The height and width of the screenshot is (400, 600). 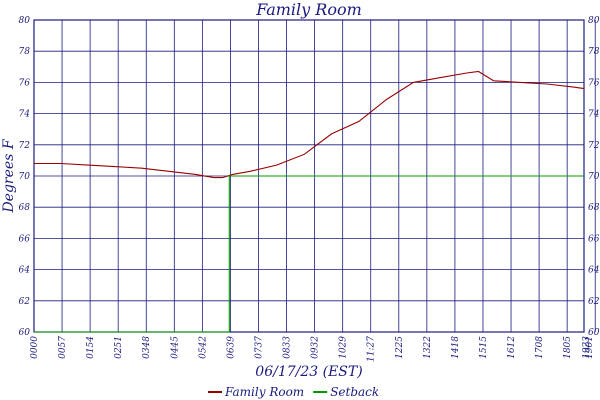 What do you see at coordinates (594, 146) in the screenshot?
I see `y-tick-label-right: 72` at bounding box center [594, 146].